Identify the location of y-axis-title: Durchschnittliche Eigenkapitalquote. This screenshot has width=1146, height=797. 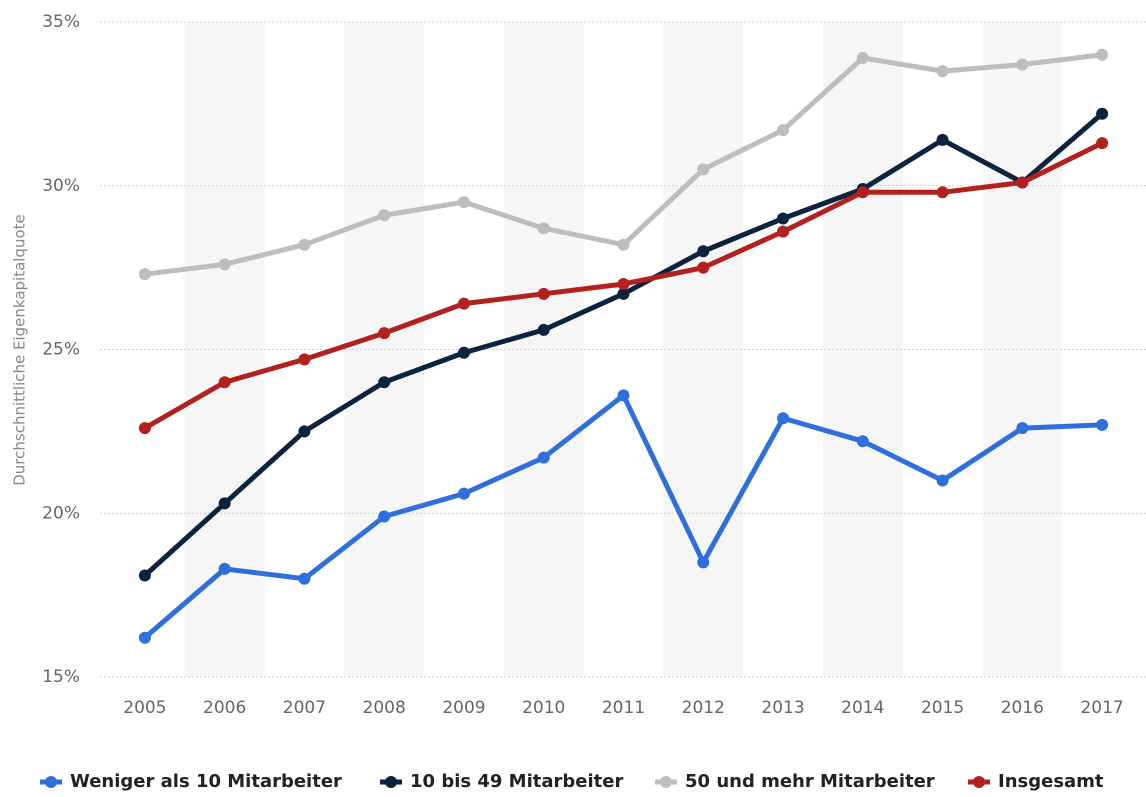
(20, 350).